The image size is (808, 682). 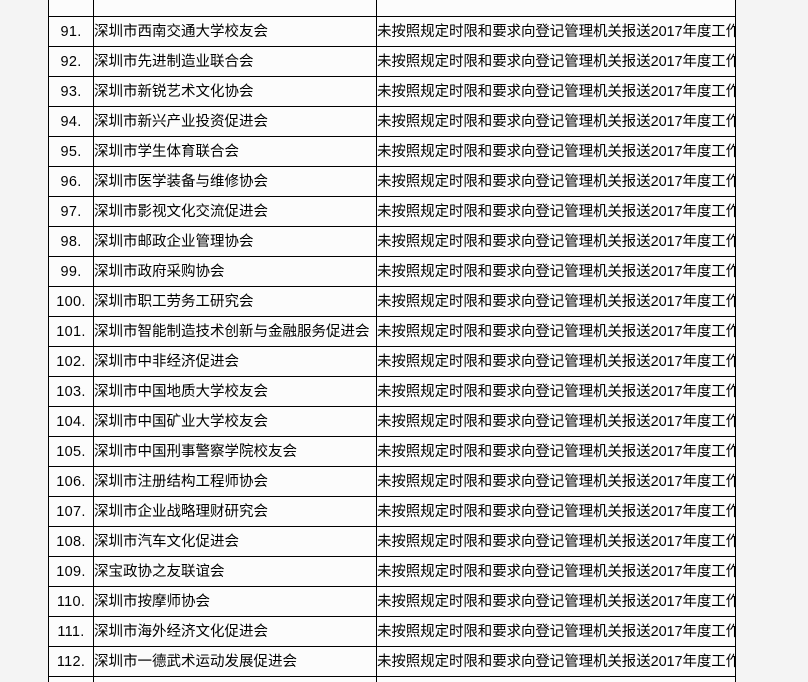 What do you see at coordinates (71, 481) in the screenshot?
I see `row-index-cell: 106.` at bounding box center [71, 481].